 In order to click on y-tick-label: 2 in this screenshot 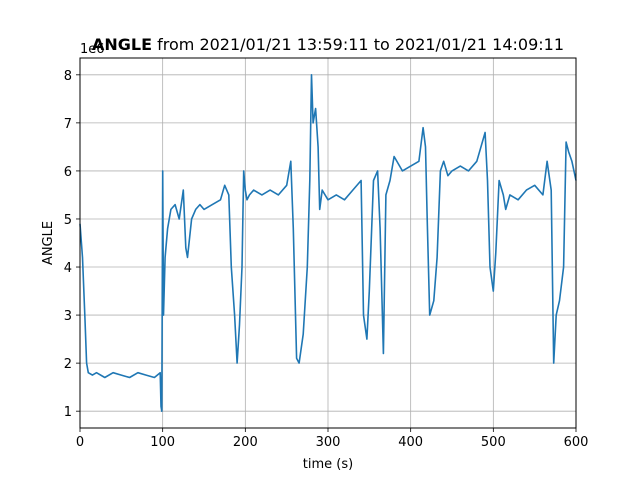, I will do `click(68, 364)`.